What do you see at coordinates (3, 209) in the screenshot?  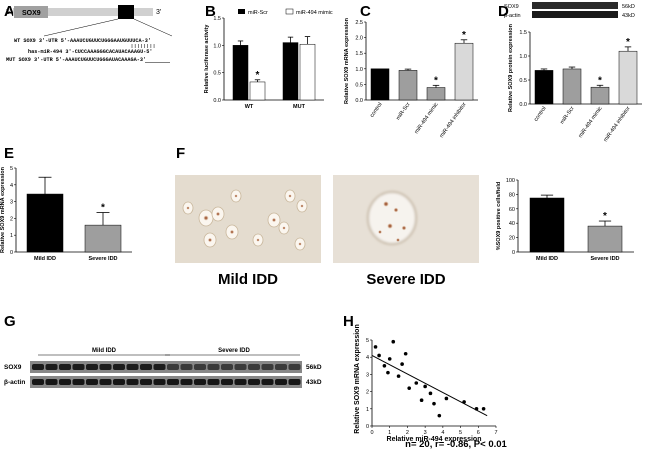 I see `chart-e-ylabel: Relative SOX9 mRNA expression` at bounding box center [3, 209].